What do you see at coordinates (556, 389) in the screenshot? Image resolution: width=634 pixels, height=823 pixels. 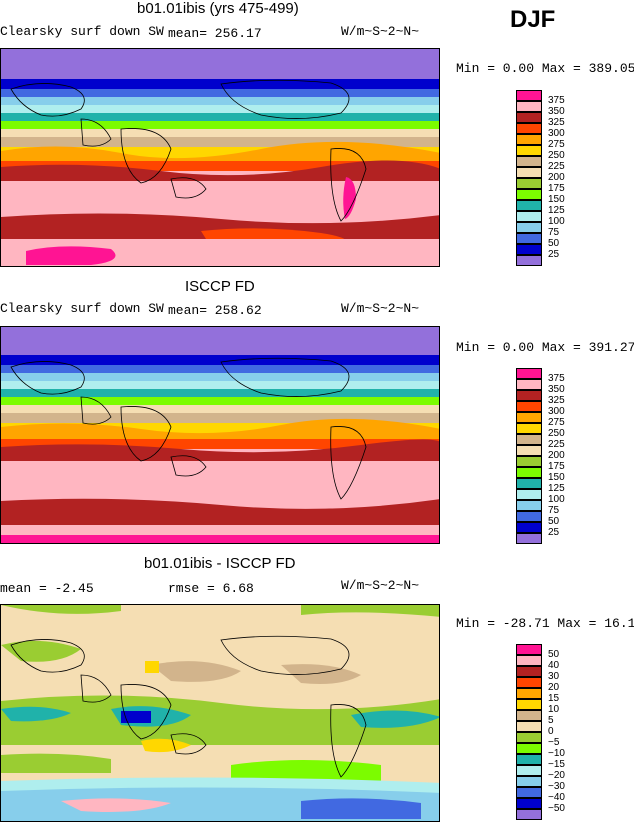 I see `panel-2-legend-label: 350` at bounding box center [556, 389].